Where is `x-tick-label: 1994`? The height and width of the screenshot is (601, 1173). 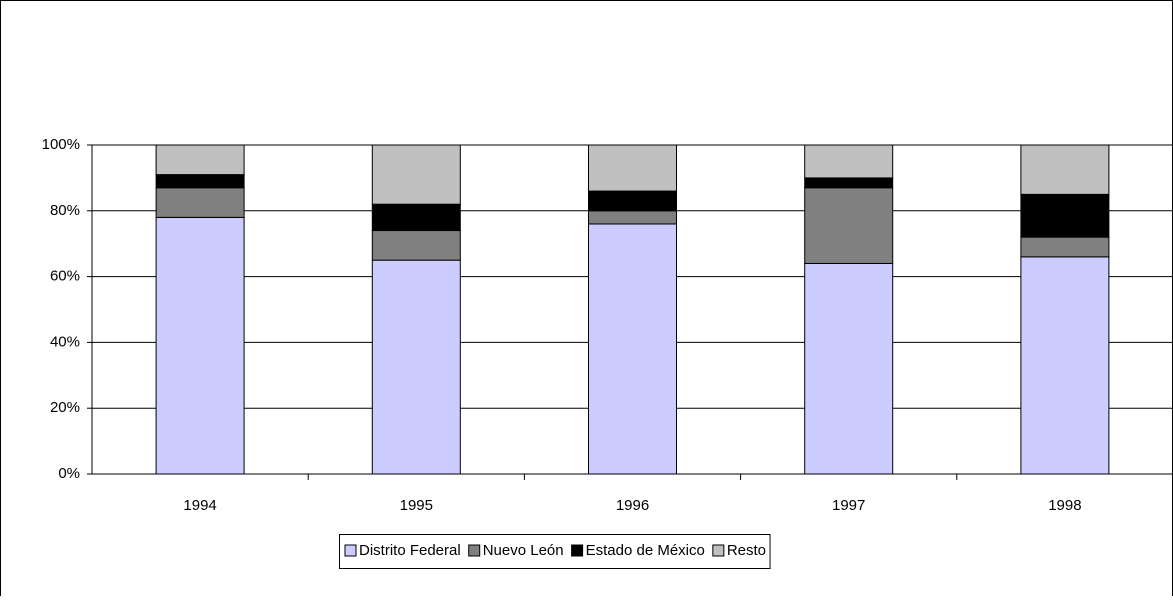 x-tick-label: 1994 is located at coordinates (199, 505).